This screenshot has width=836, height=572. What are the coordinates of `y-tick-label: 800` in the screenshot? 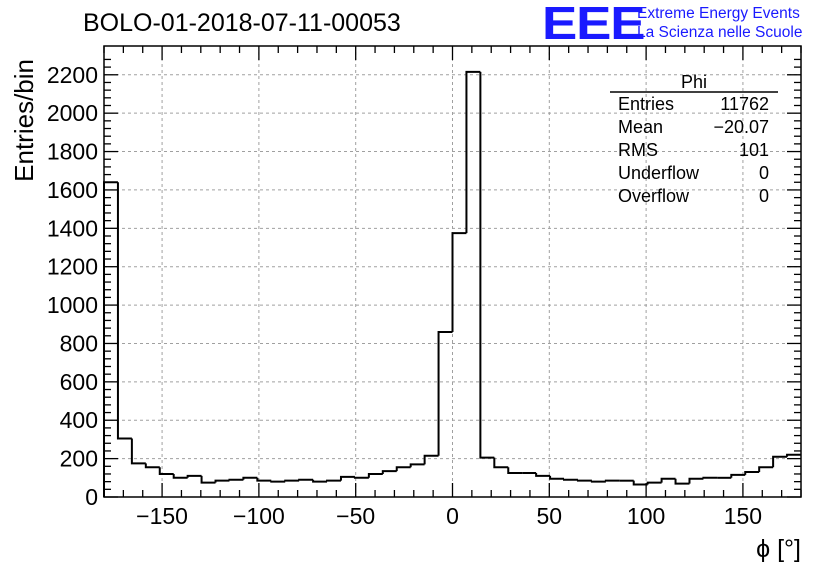 It's located at (79, 343).